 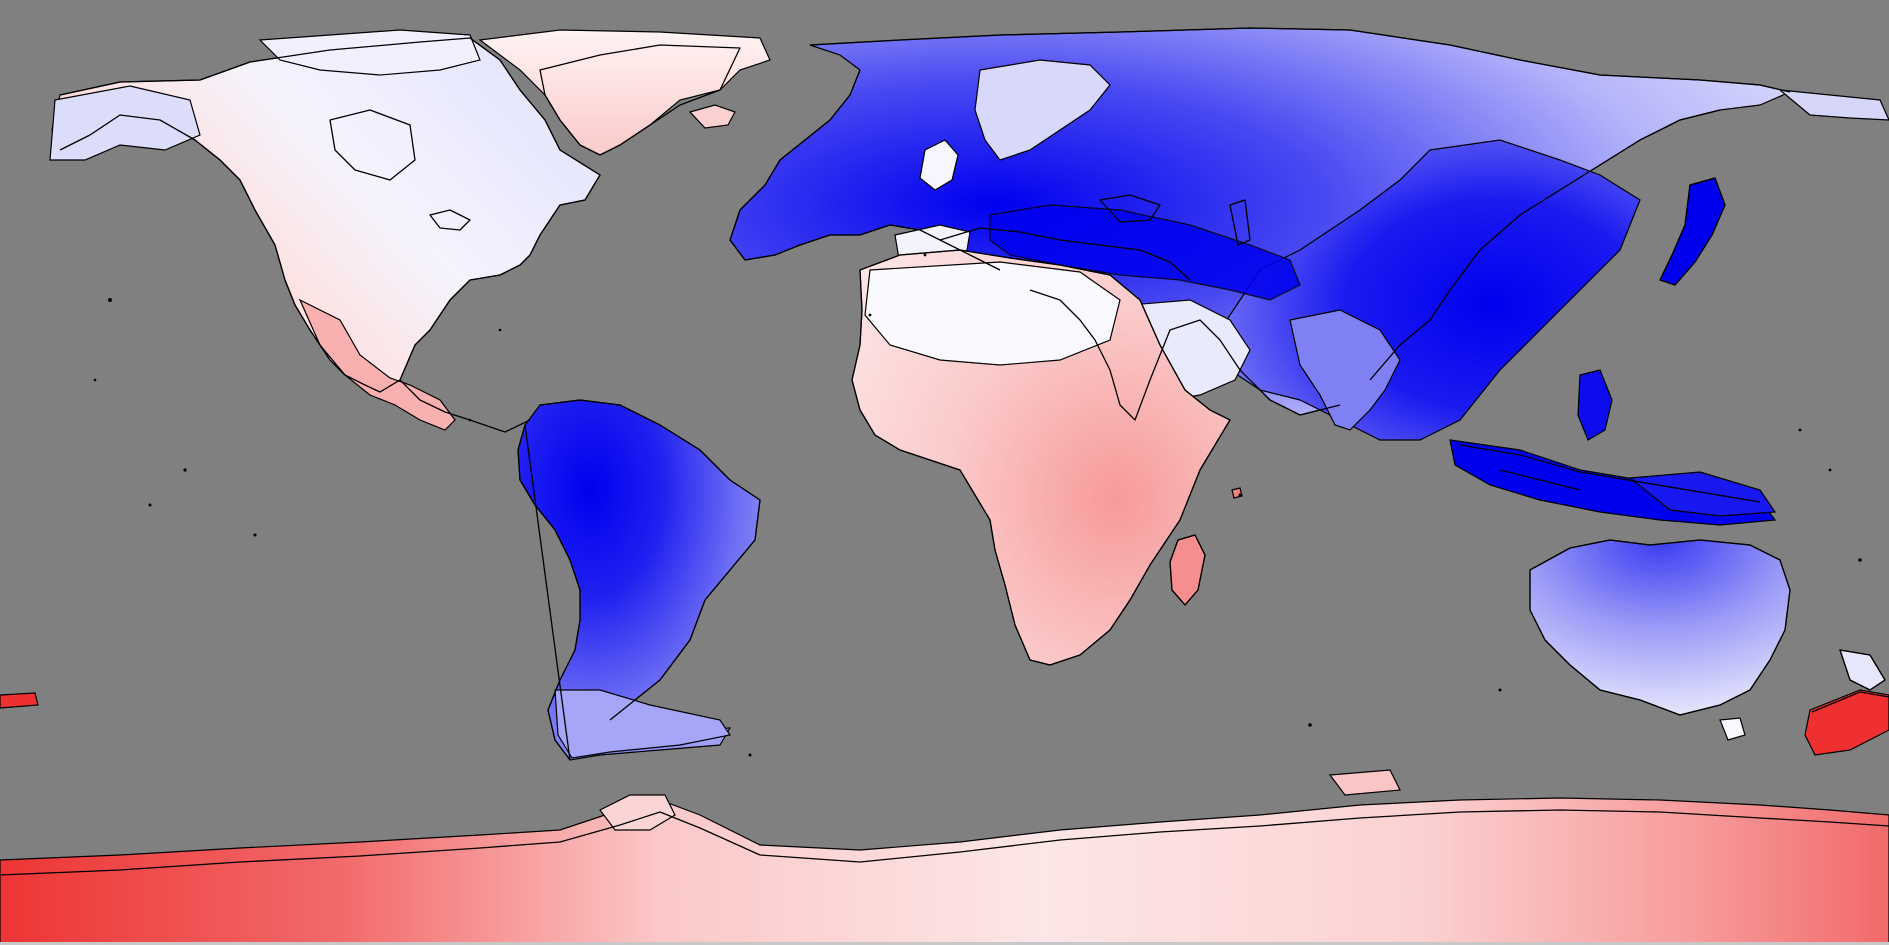 I want to click on coast-new-zealand, so click(x=1850, y=681).